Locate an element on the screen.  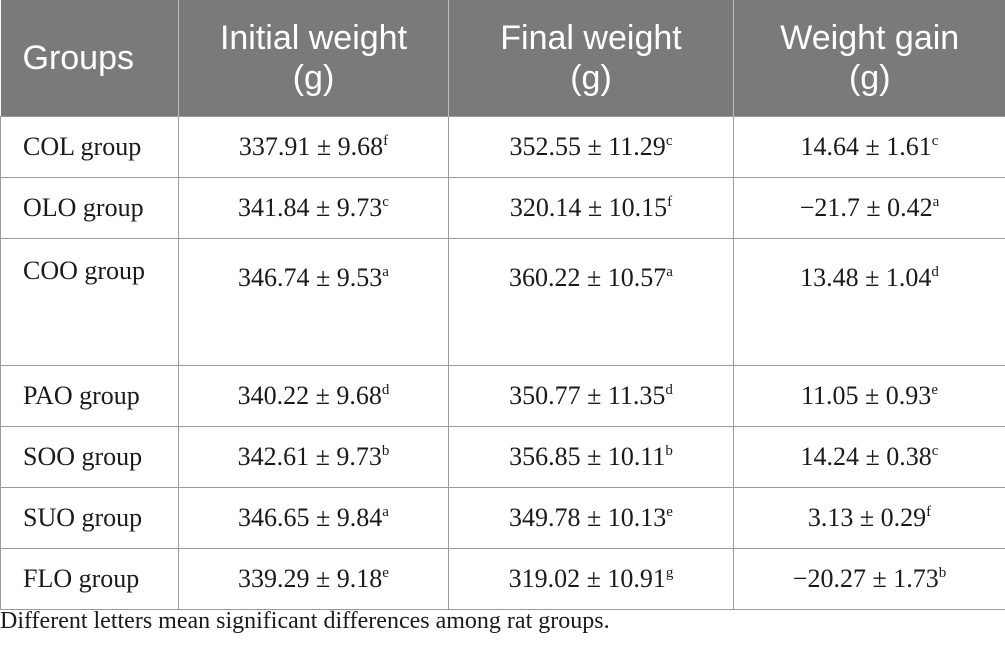
weight-gain-cell: 11.05 ± 0.93e is located at coordinates (869, 395).